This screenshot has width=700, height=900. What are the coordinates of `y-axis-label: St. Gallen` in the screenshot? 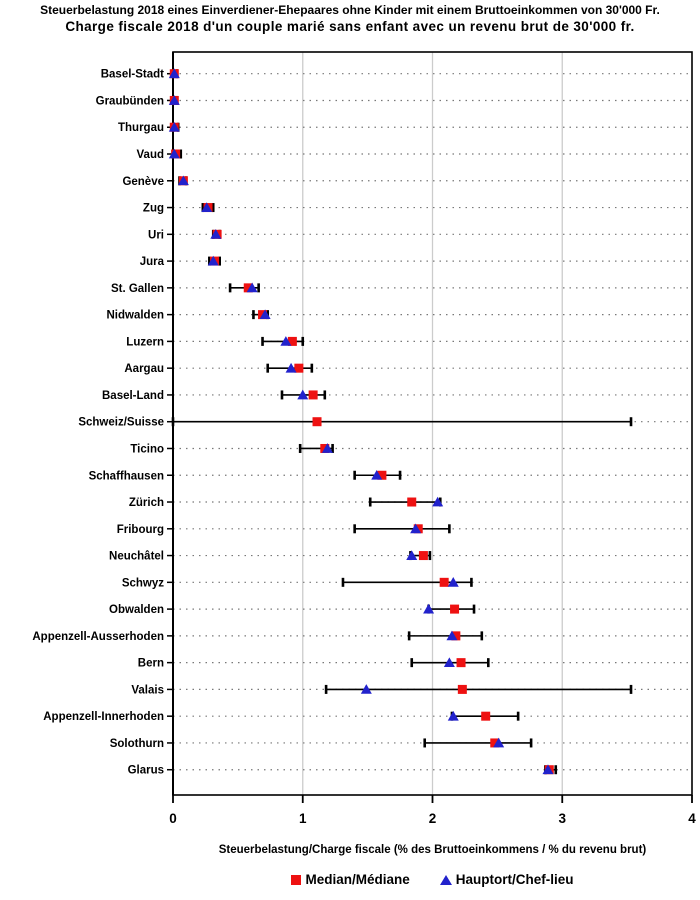 It's located at (137, 289).